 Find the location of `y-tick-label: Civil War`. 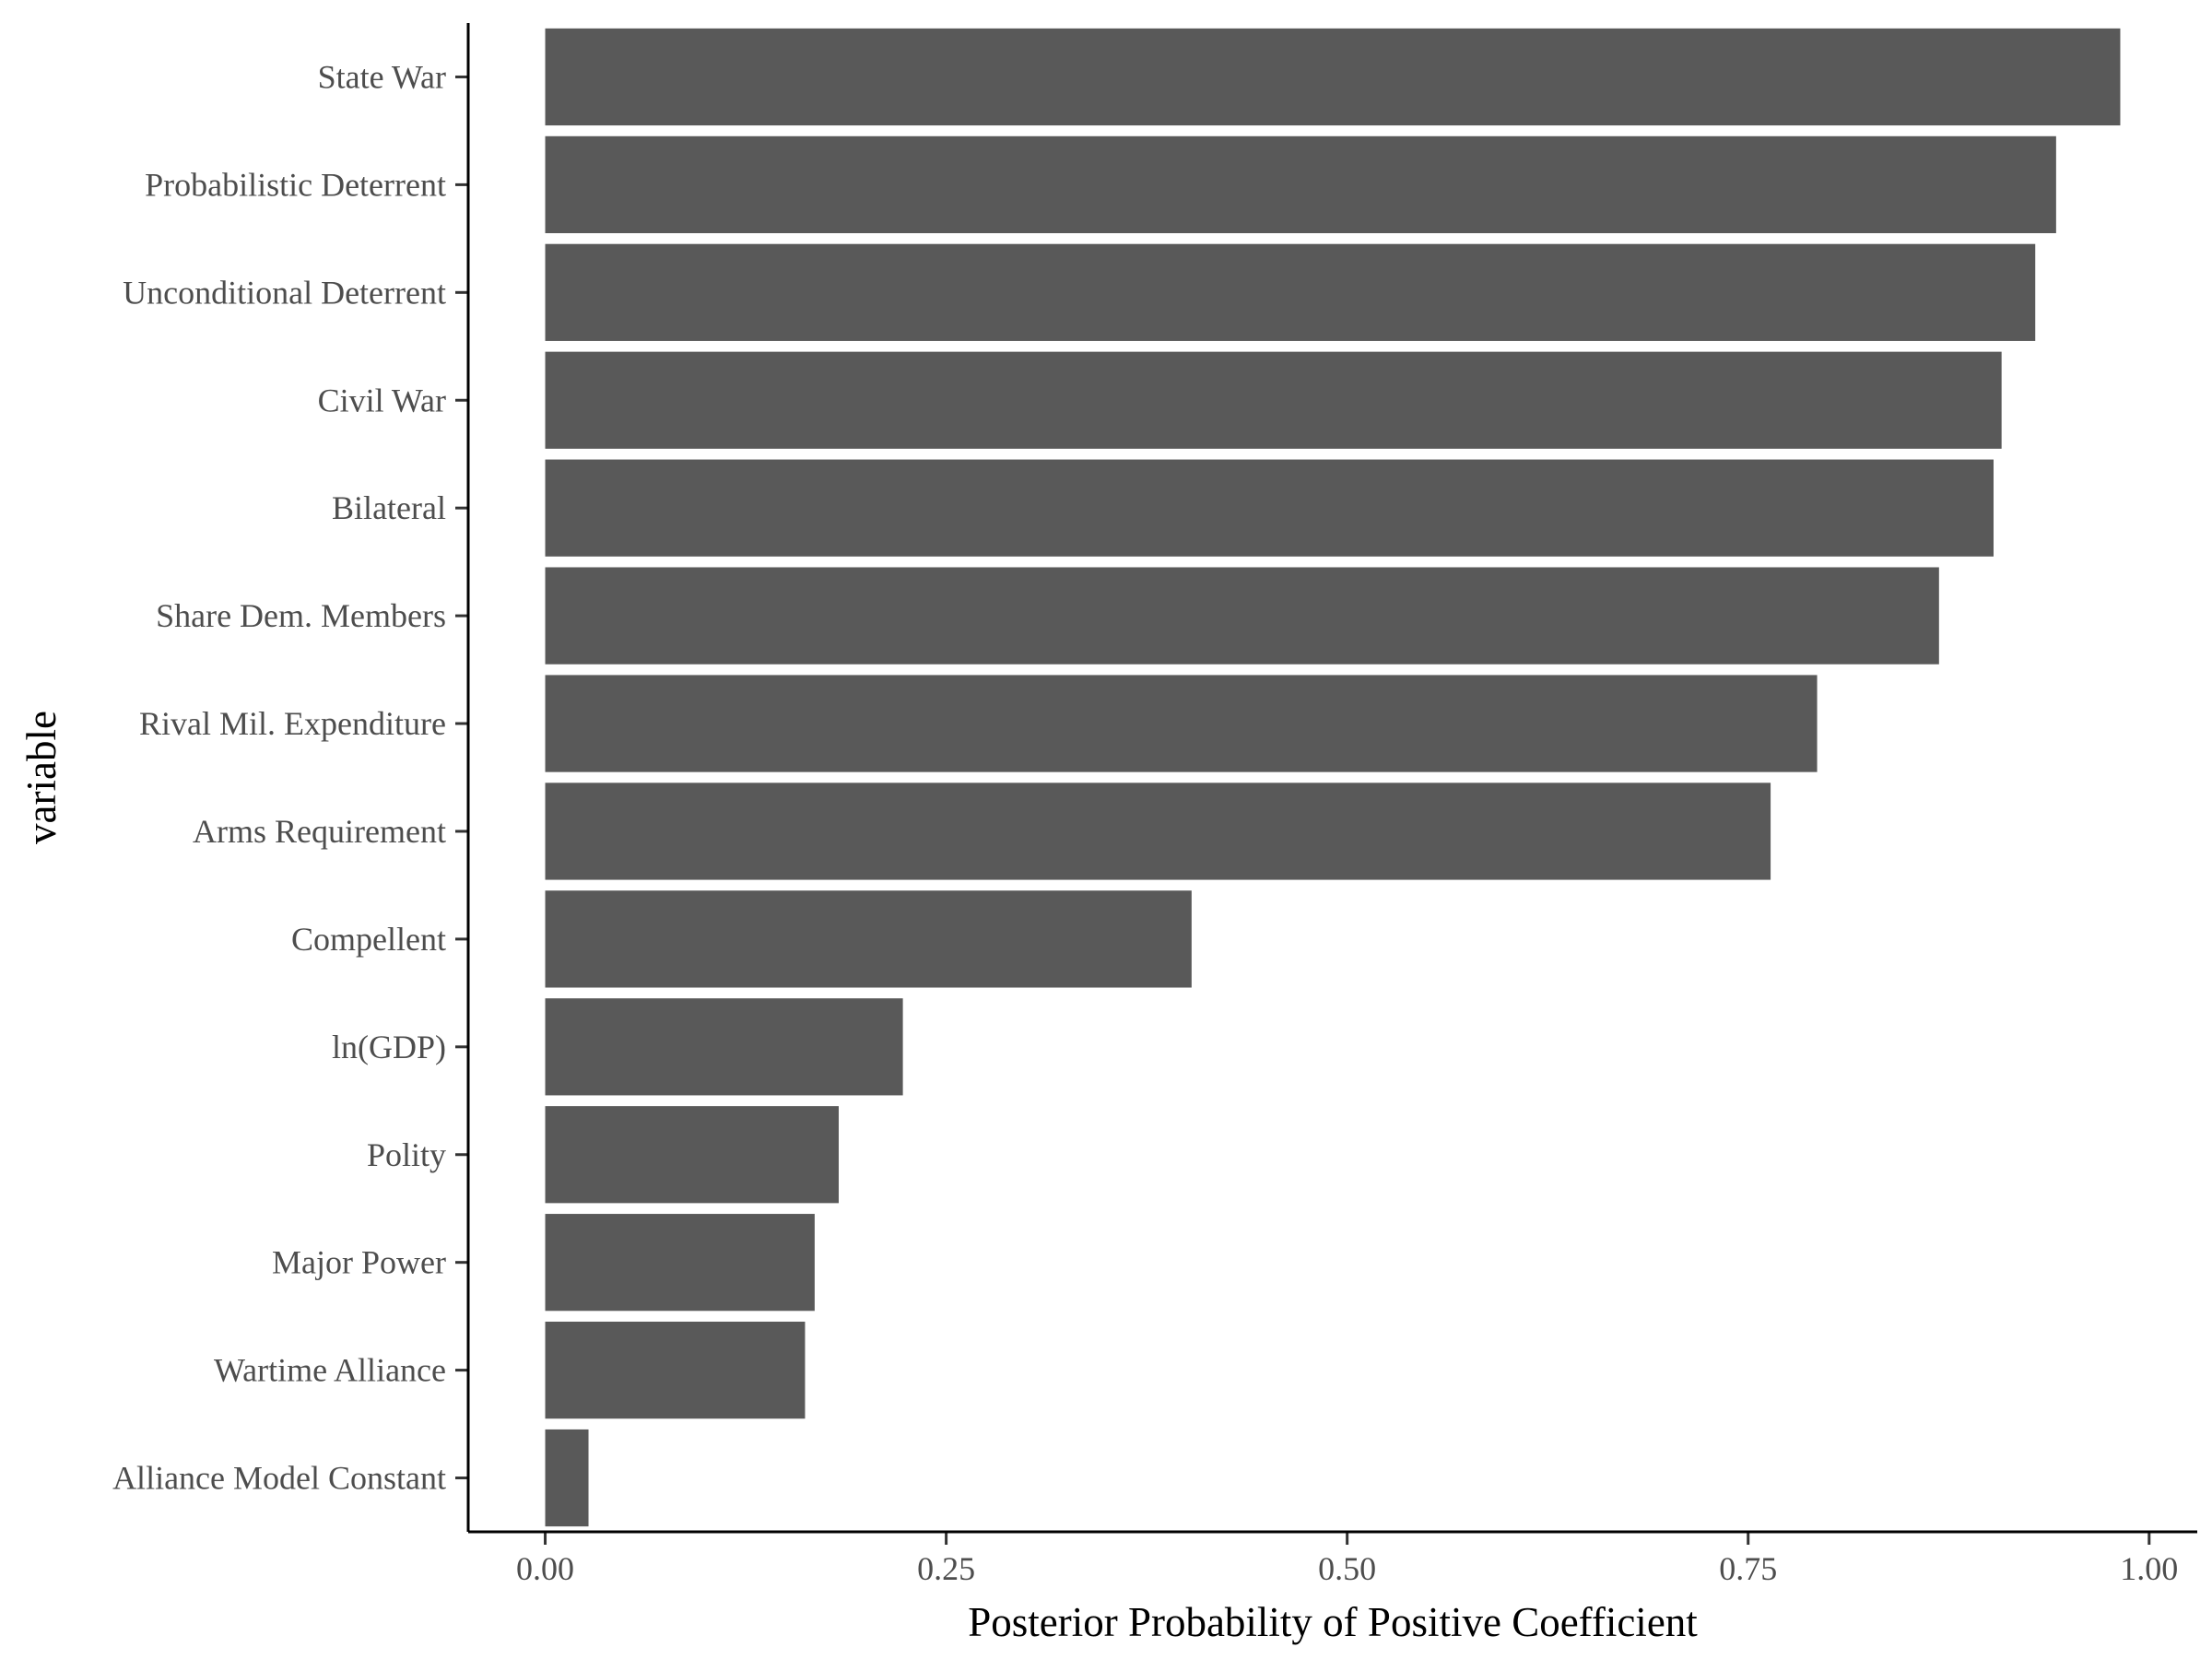

y-tick-label: Civil War is located at coordinates (382, 400).